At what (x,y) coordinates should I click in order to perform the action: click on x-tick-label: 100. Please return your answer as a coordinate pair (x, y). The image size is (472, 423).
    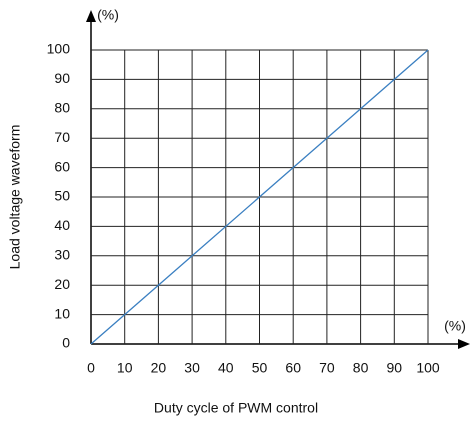
    Looking at the image, I should click on (428, 368).